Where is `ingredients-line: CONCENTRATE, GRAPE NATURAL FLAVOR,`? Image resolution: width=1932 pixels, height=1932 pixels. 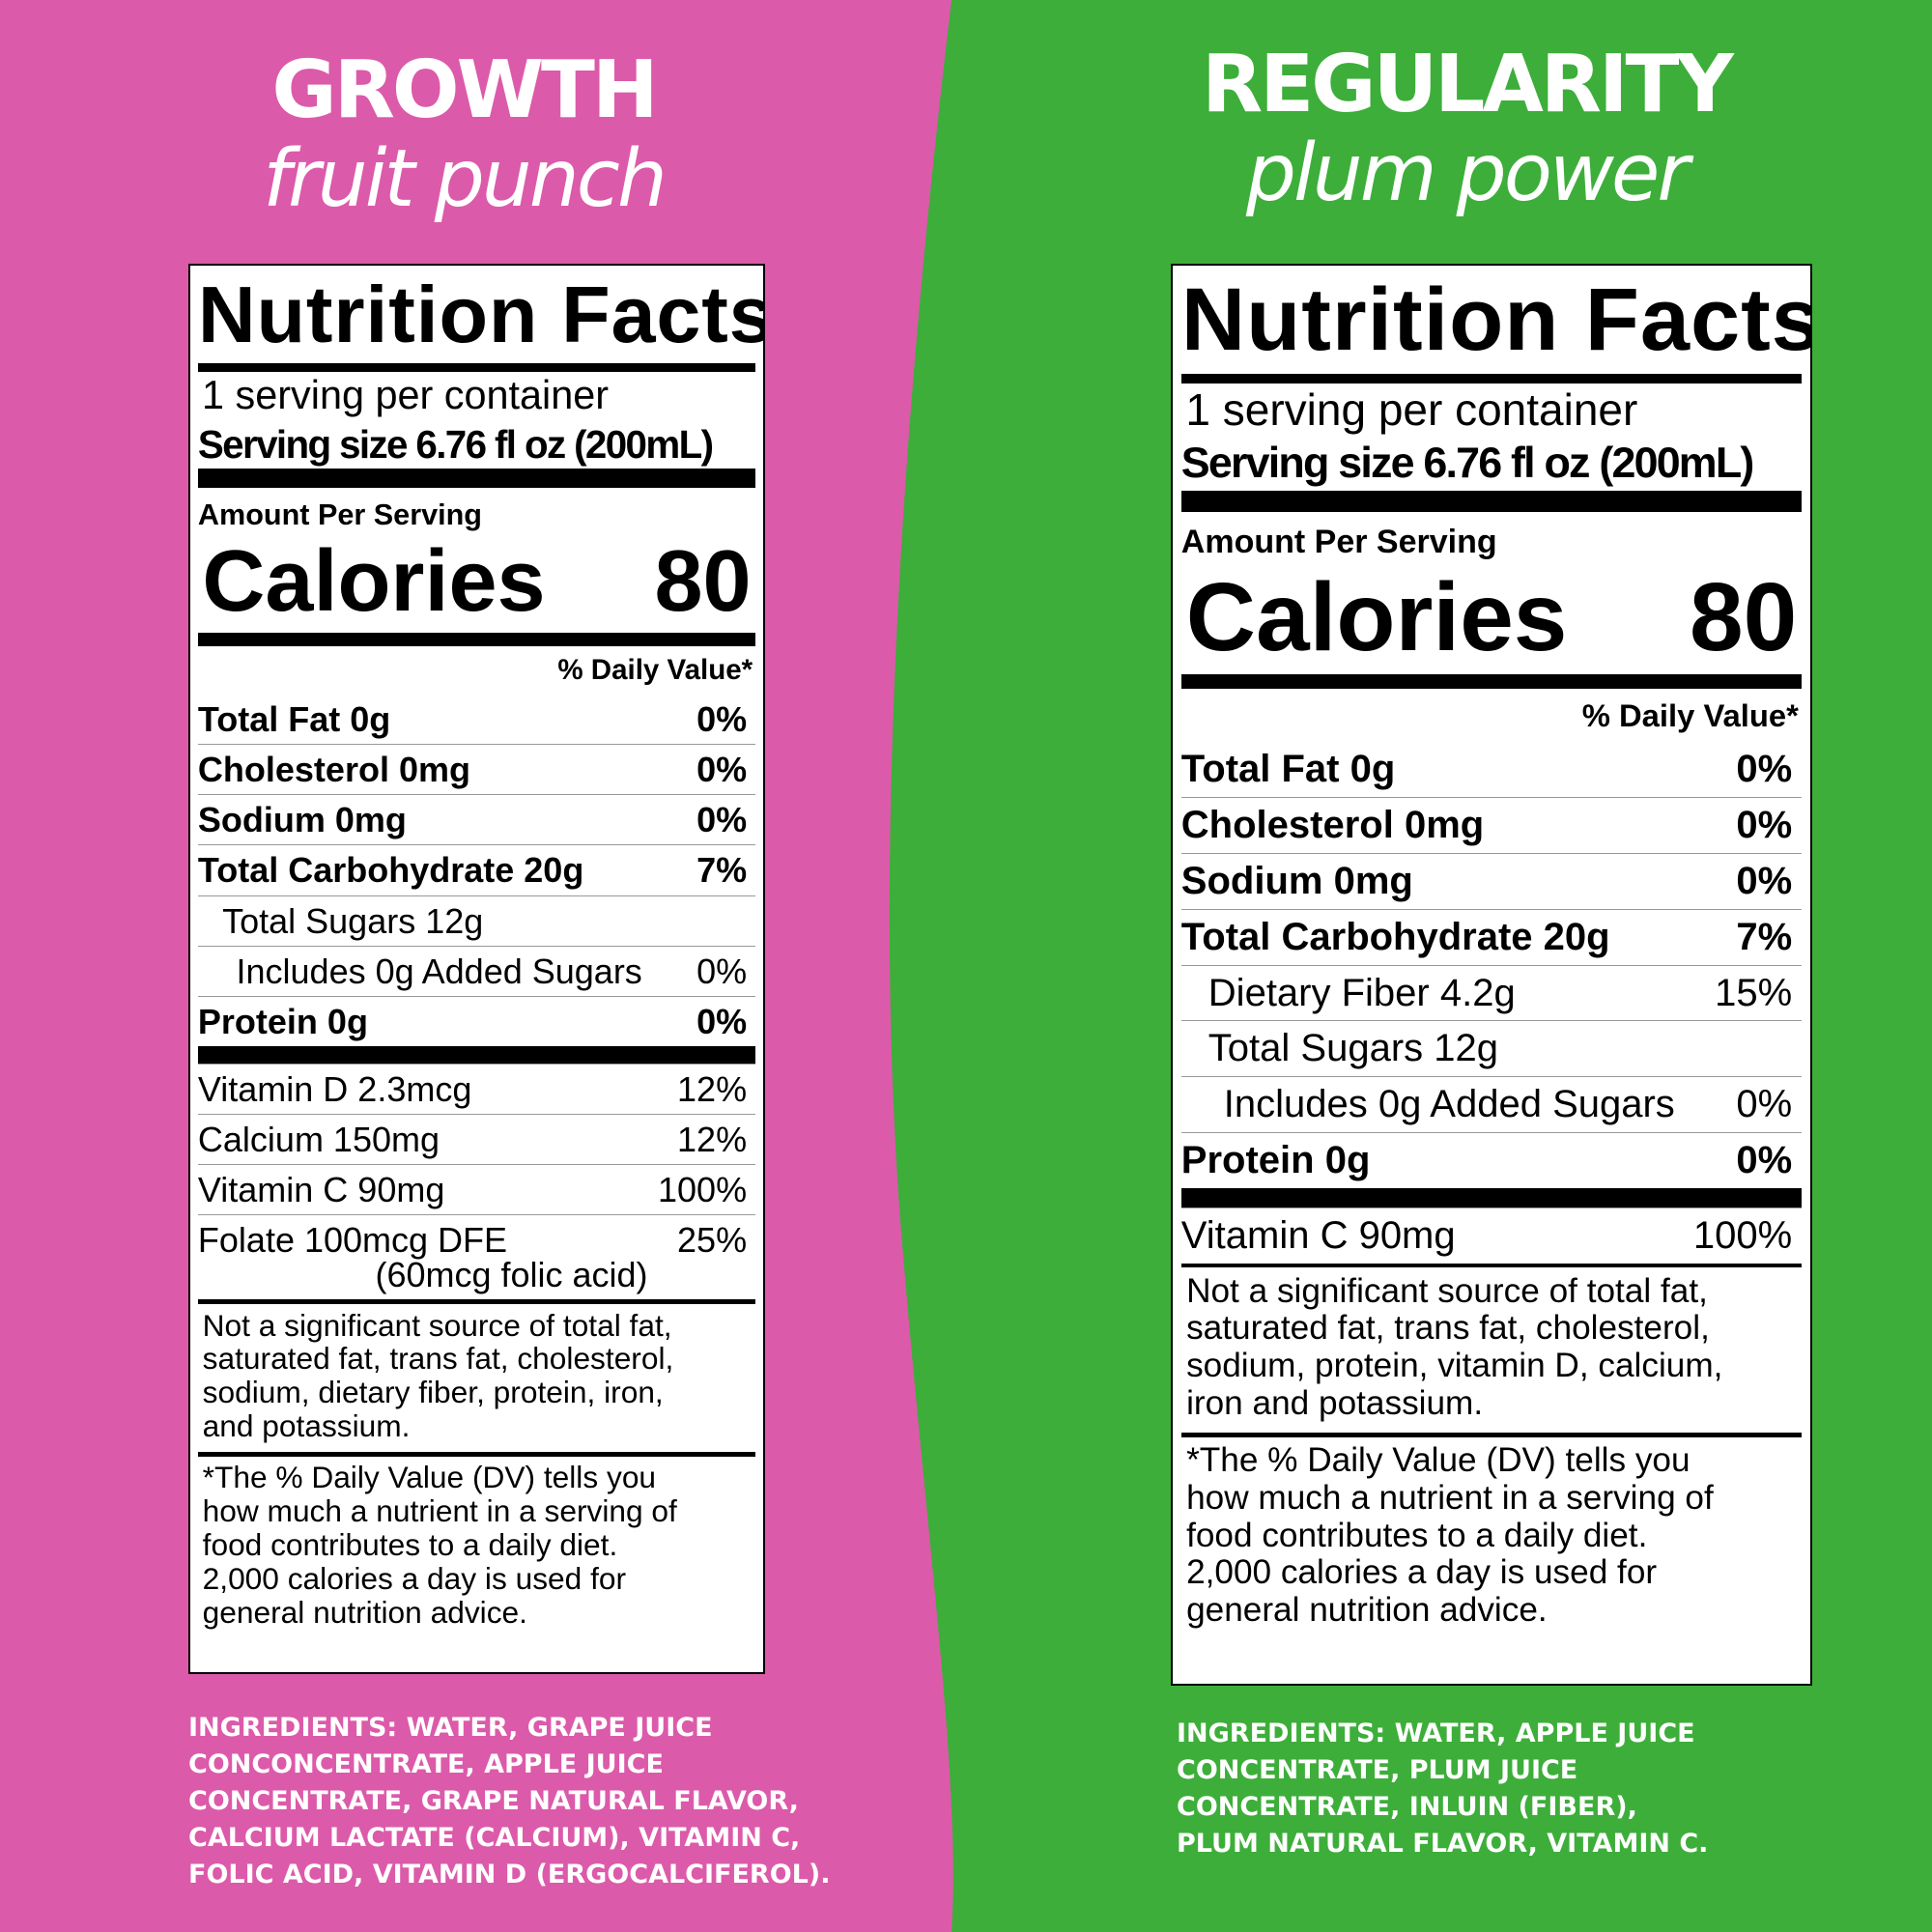 ingredients-line: CONCENTRATE, GRAPE NATURAL FLAVOR, is located at coordinates (493, 1801).